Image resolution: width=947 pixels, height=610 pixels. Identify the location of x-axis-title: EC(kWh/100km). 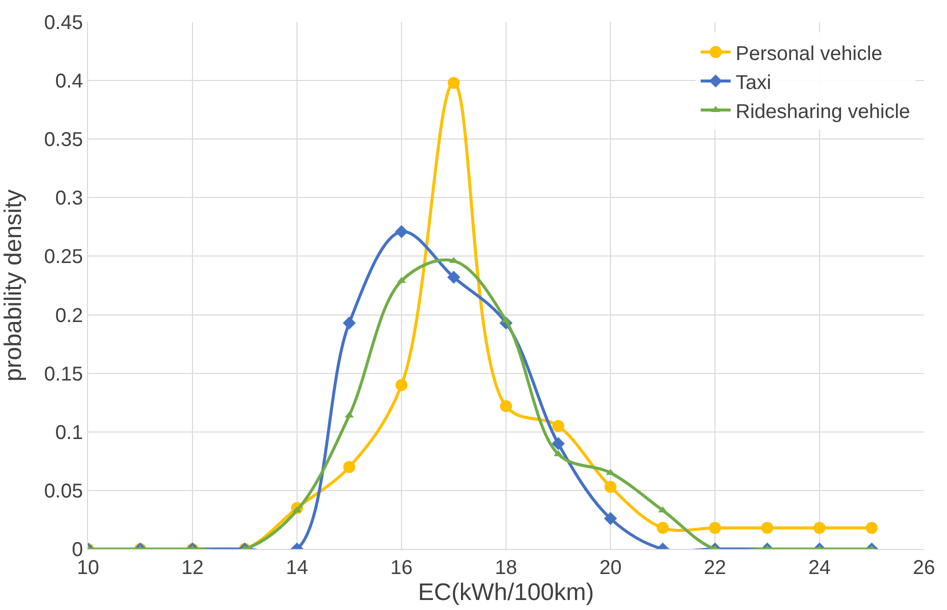
(506, 592).